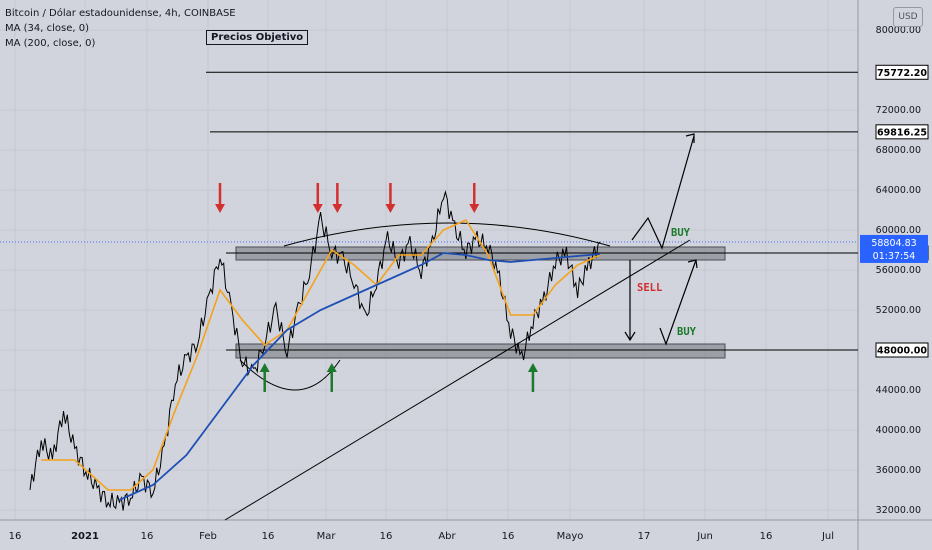  Describe the element at coordinates (447, 536) in the screenshot. I see `time-tick-label: Abr` at that location.